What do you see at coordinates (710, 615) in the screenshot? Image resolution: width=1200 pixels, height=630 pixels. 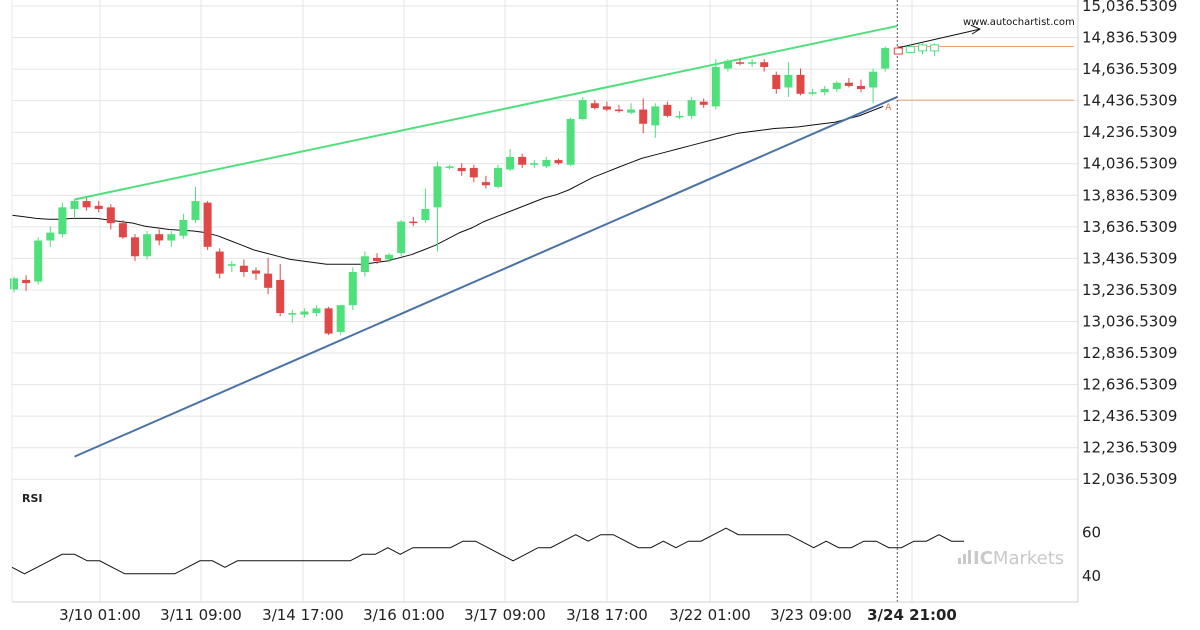 I see `x-tick-label: 3/22 01:00` at bounding box center [710, 615].